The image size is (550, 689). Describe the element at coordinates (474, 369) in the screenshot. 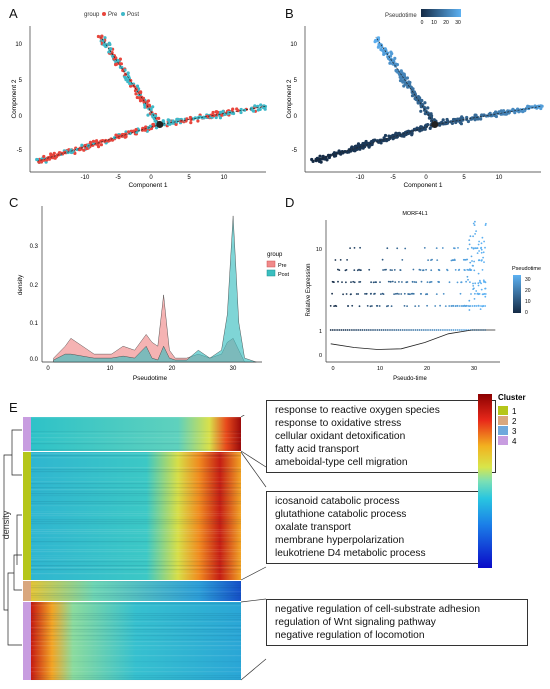

I see `x-tick: 30` at that location.